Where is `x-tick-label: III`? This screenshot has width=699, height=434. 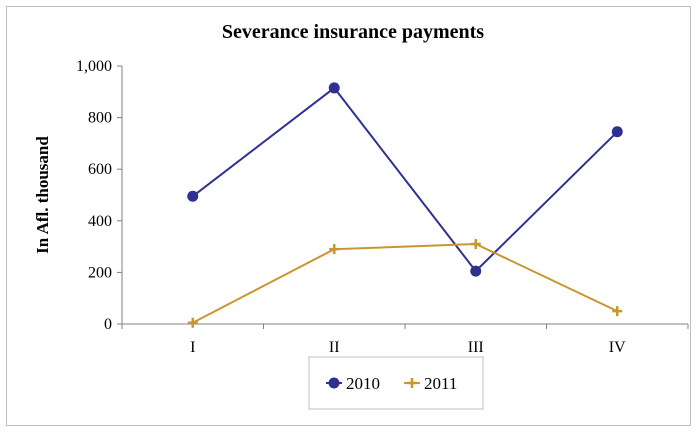
x-tick-label: III is located at coordinates (476, 347).